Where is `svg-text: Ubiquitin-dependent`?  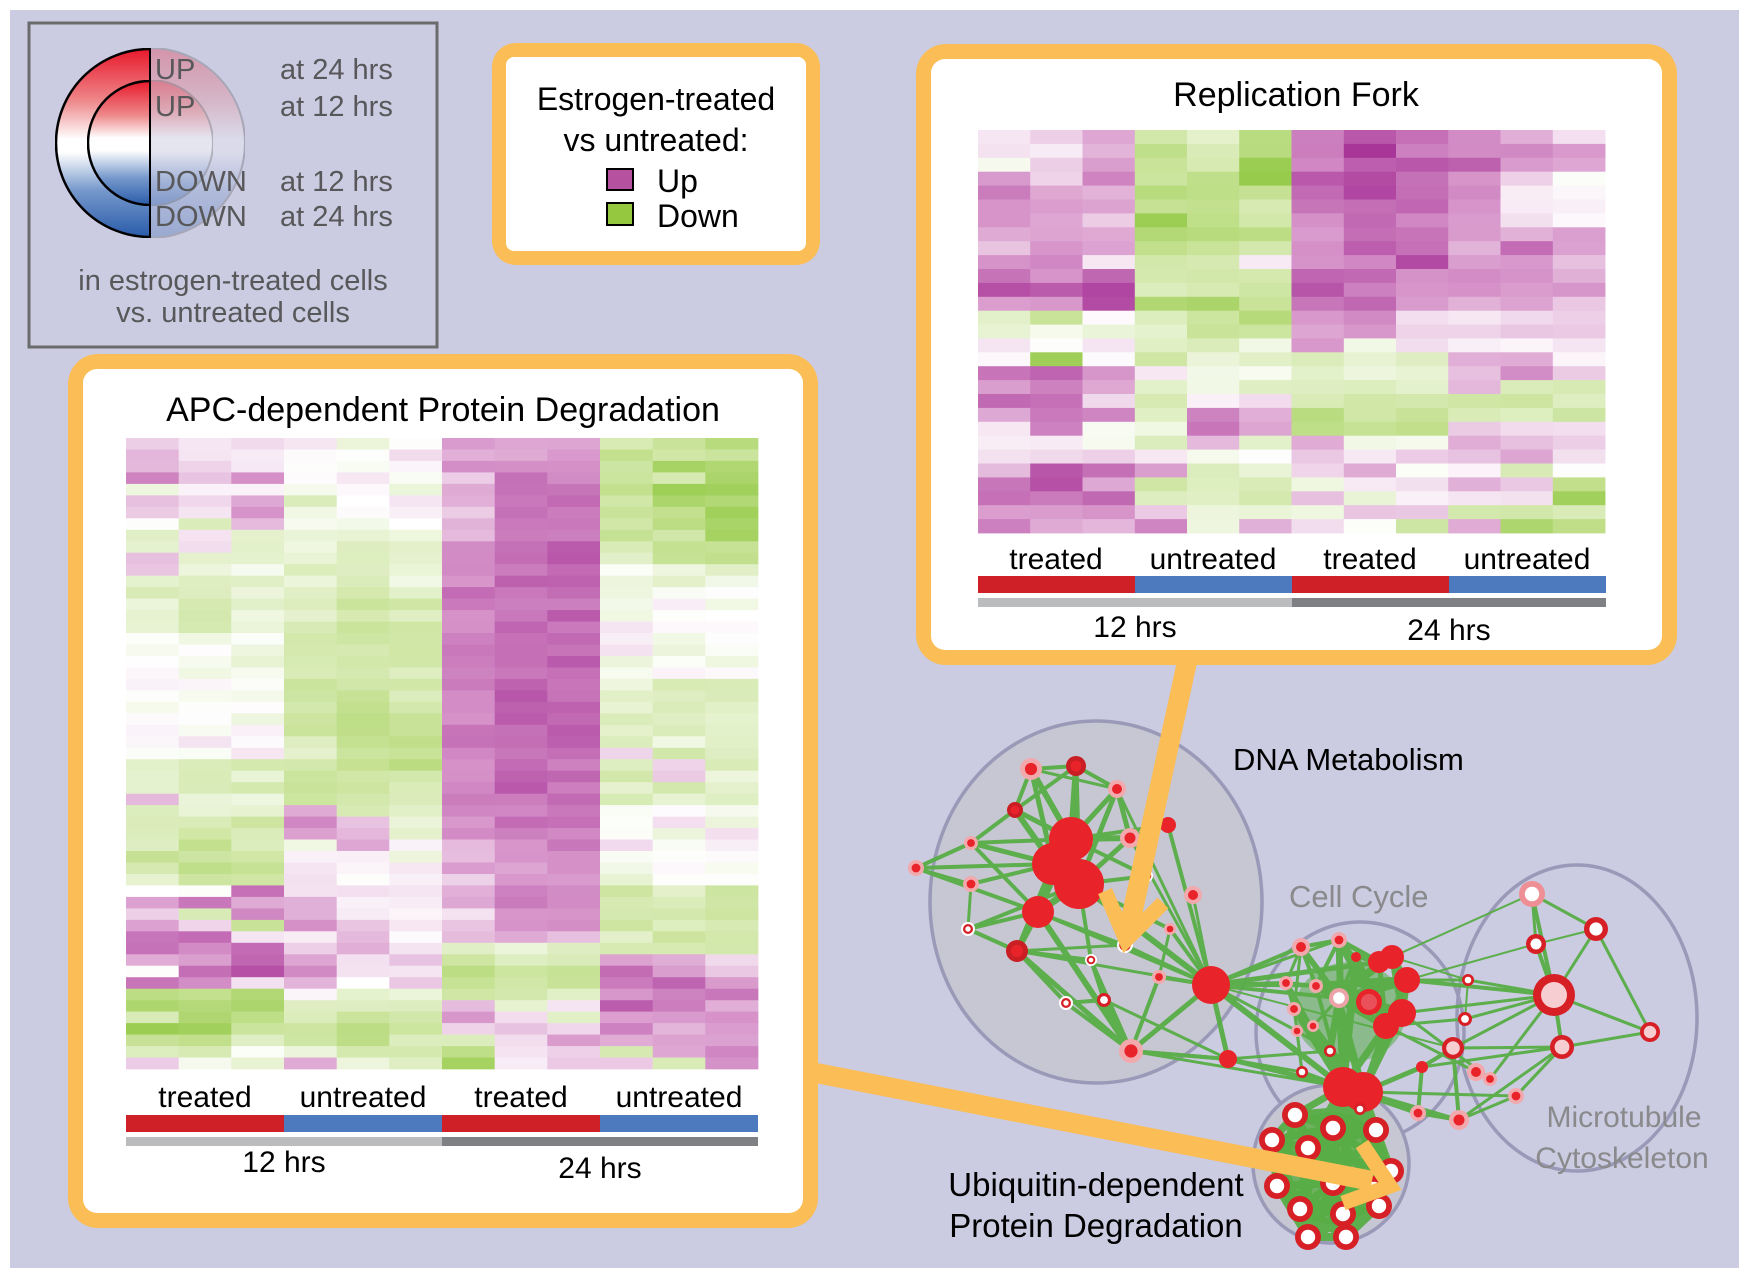
svg-text: Ubiquitin-dependent is located at coordinates (1095, 1184).